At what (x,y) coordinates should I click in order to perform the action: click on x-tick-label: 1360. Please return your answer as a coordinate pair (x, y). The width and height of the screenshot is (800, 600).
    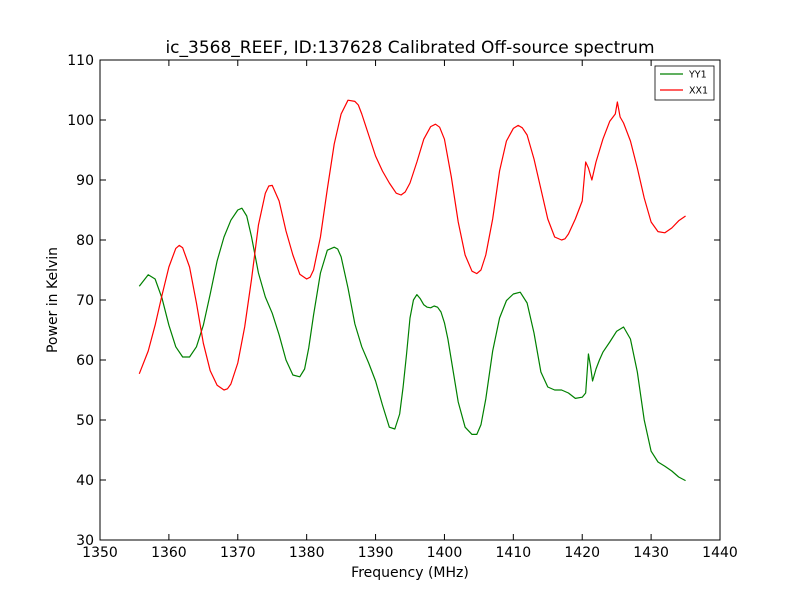
    Looking at the image, I should click on (169, 553).